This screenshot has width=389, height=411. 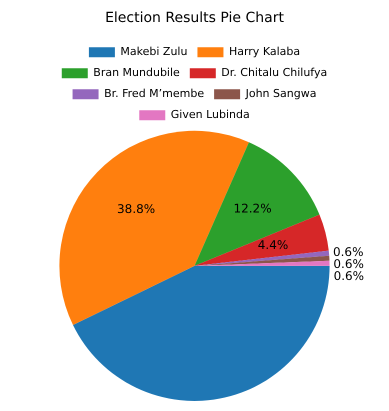 What do you see at coordinates (280, 93) in the screenshot?
I see `legend-label: John Sangwa` at bounding box center [280, 93].